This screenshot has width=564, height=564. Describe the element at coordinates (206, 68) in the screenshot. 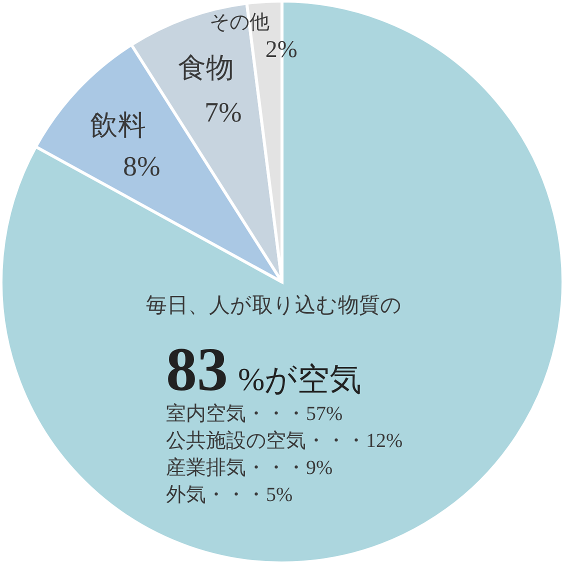

I see `slice-label: 食物` at that location.